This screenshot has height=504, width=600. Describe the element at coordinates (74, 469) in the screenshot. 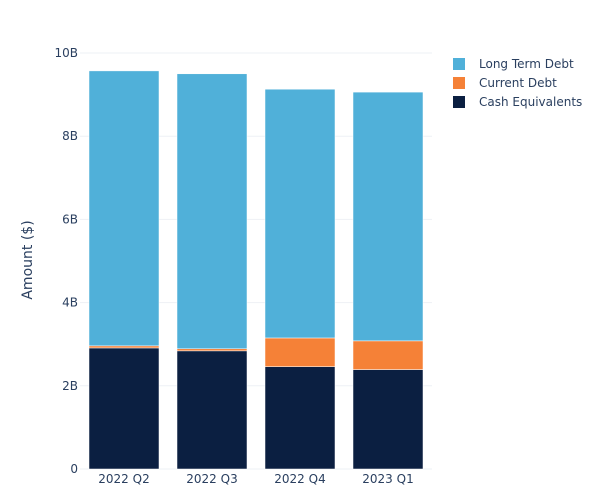

I see `y-tick-label: 0` at that location.